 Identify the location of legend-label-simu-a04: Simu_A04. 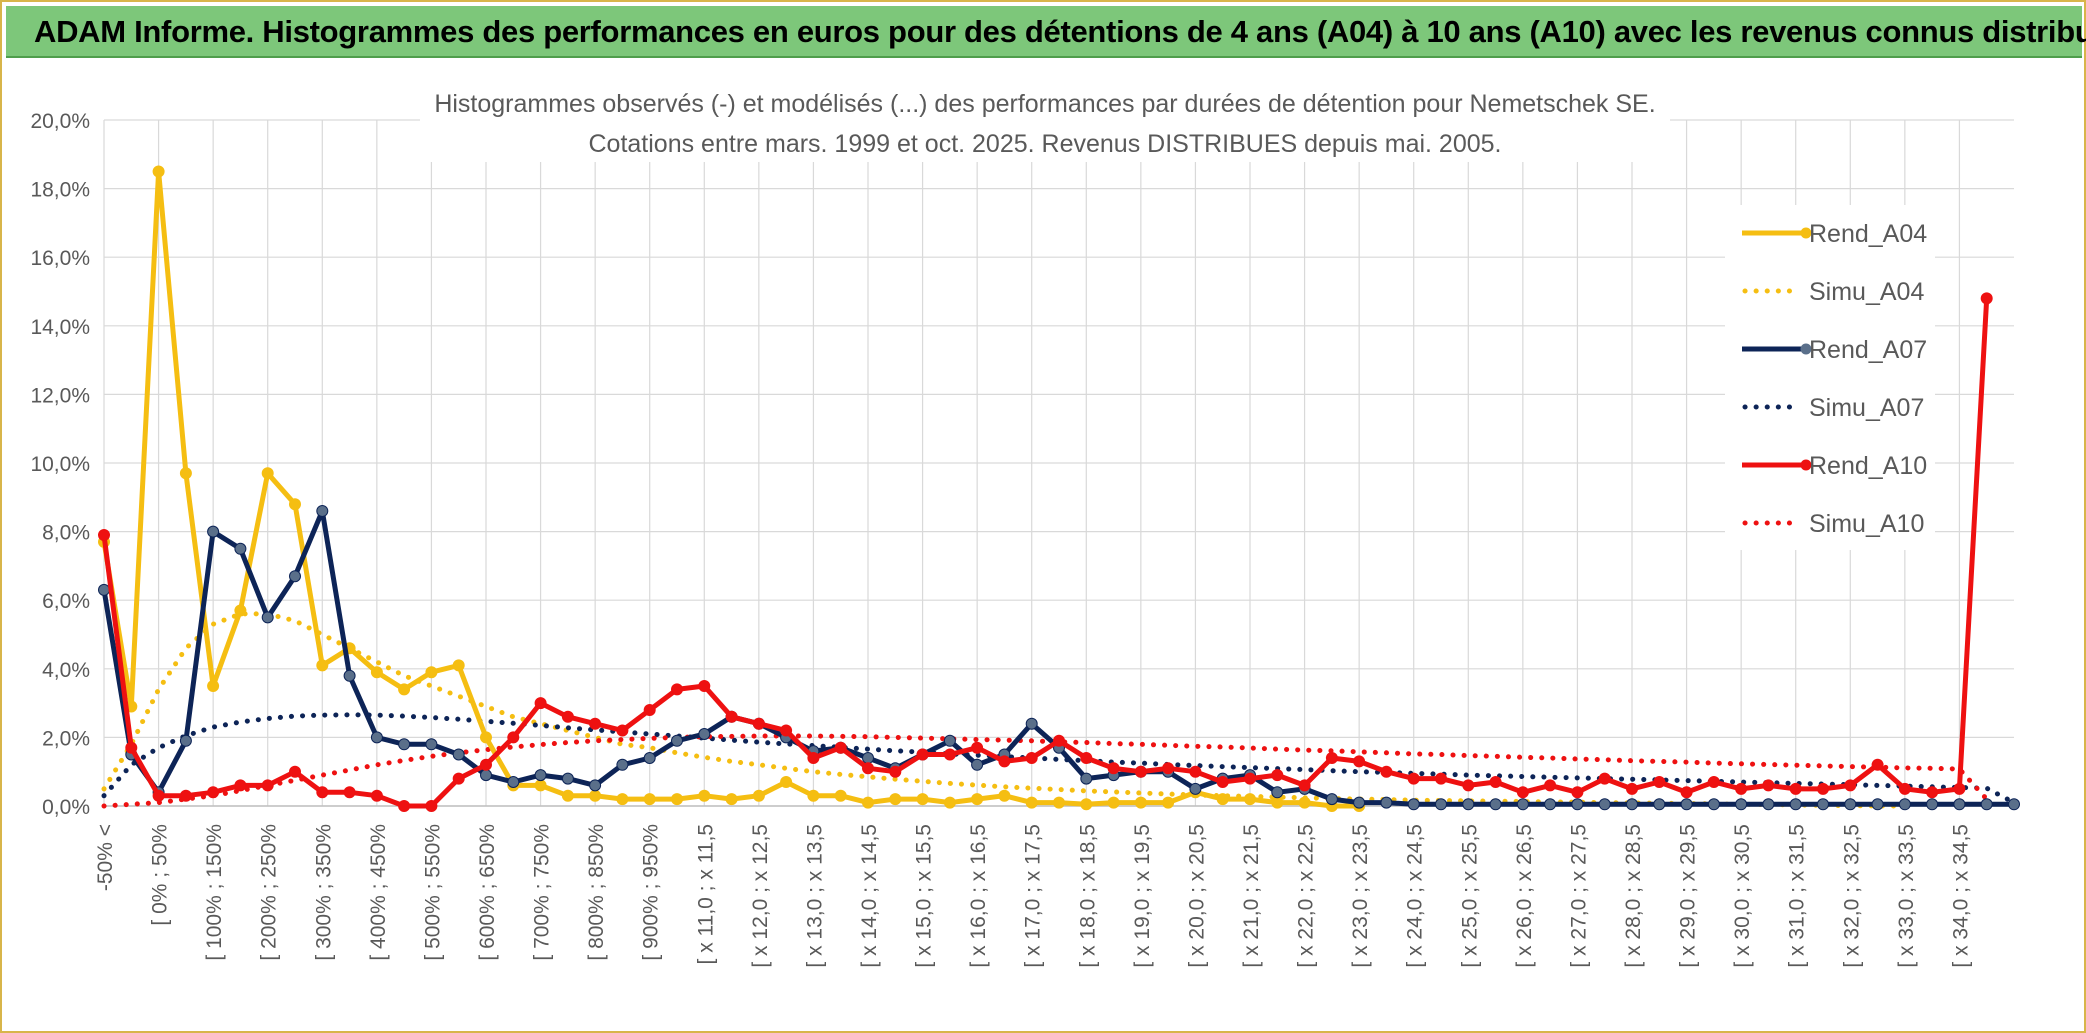
(1866, 292).